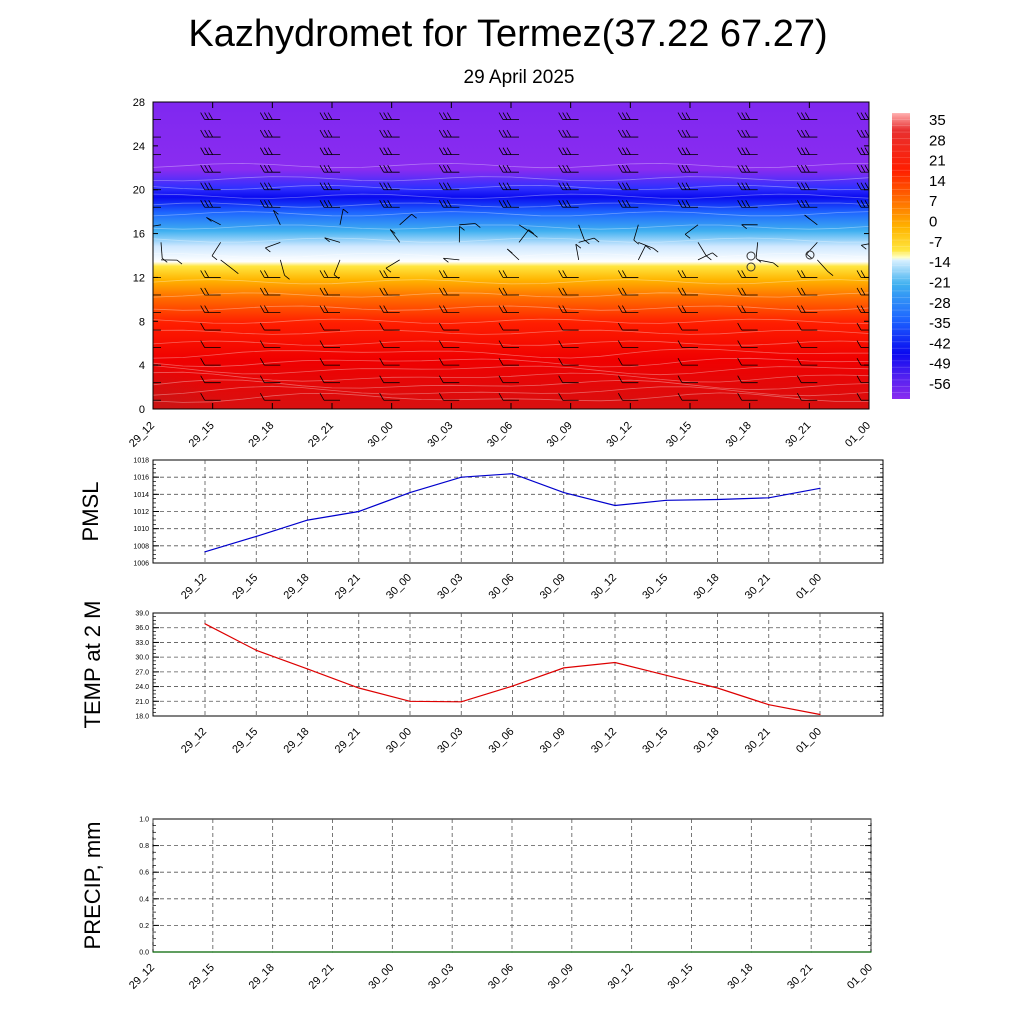 This screenshot has height=1024, width=1024. I want to click on colorbar-labels: 35 28 21 14 7 0 -7 -14 -21 -28 -35 -42 -49 -56, so click(940, 252).